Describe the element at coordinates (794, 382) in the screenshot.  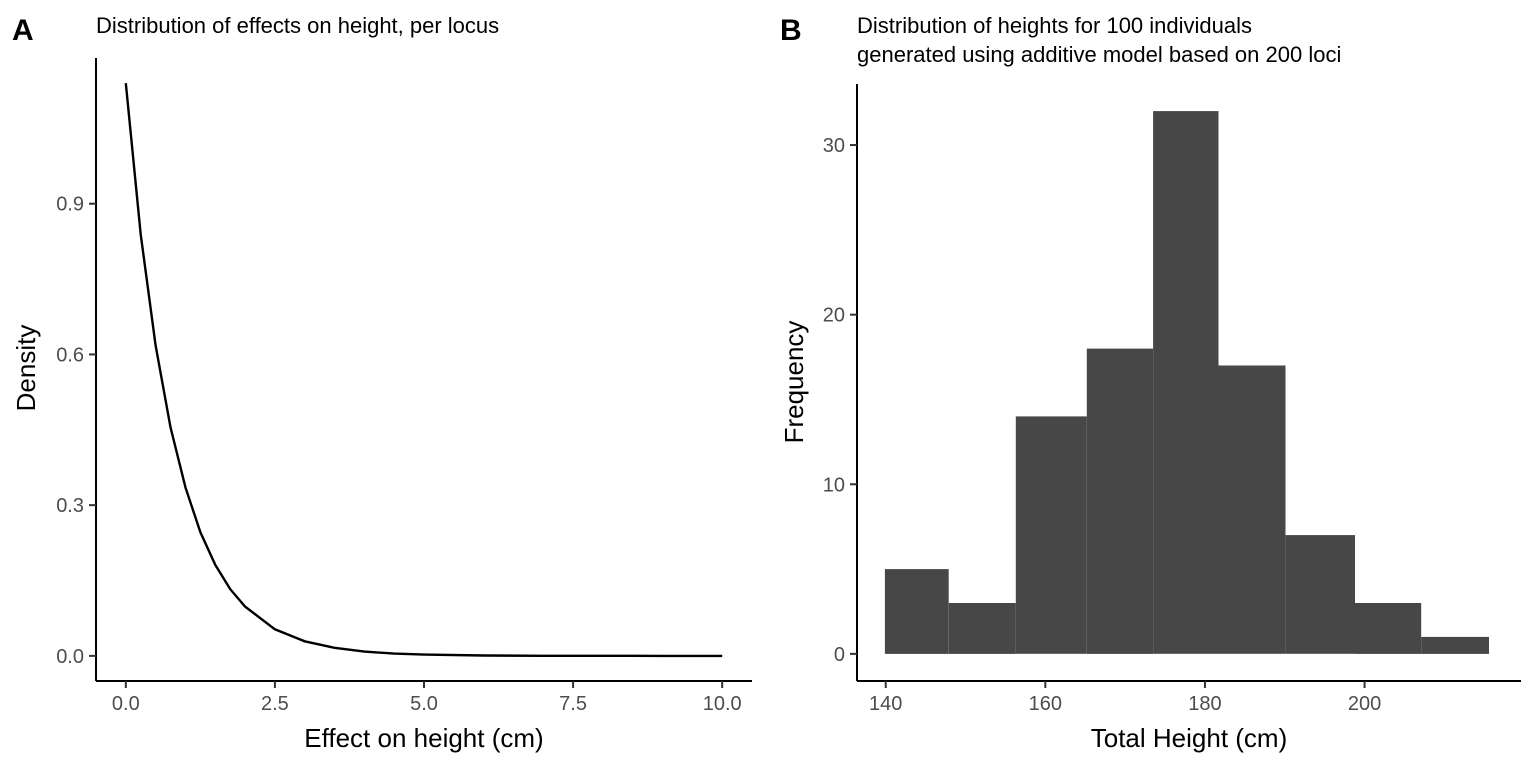
I see `panel-b-y-axis-title: Frequency` at that location.